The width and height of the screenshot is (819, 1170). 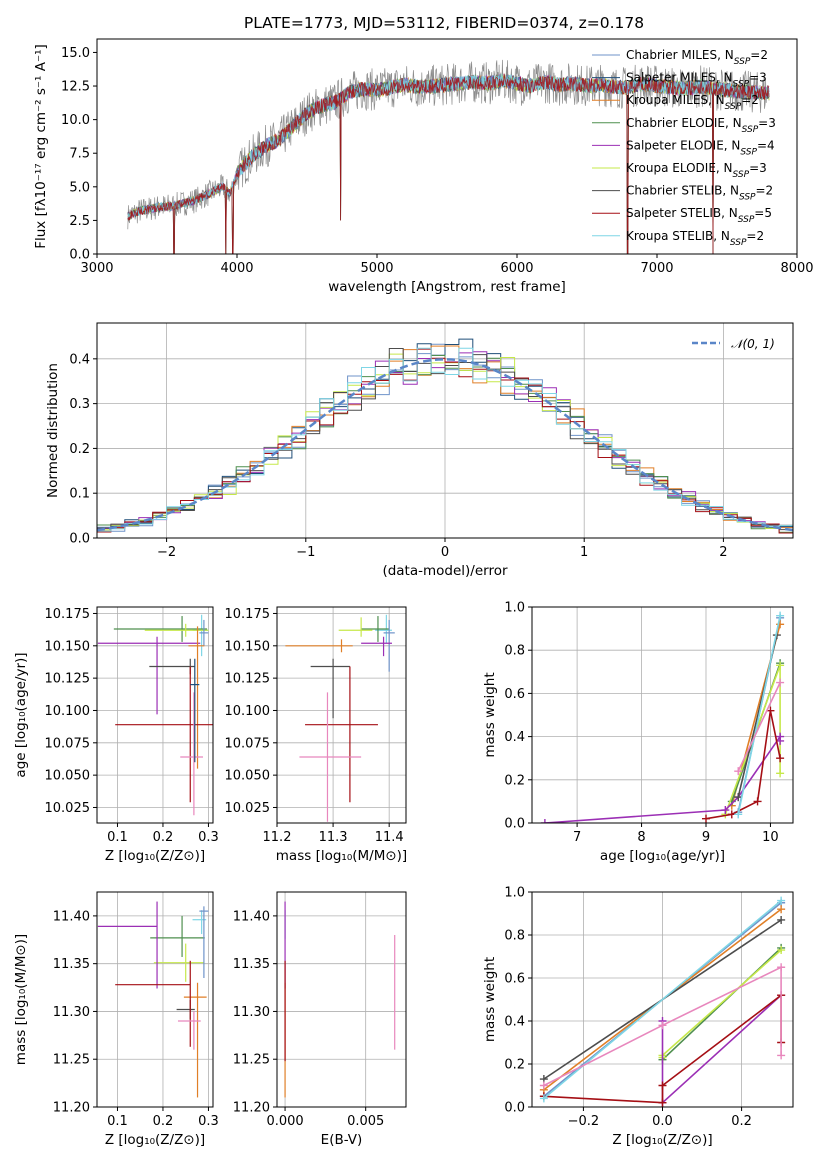 What do you see at coordinates (96, 268) in the screenshot?
I see `x-tick-label: 3000` at bounding box center [96, 268].